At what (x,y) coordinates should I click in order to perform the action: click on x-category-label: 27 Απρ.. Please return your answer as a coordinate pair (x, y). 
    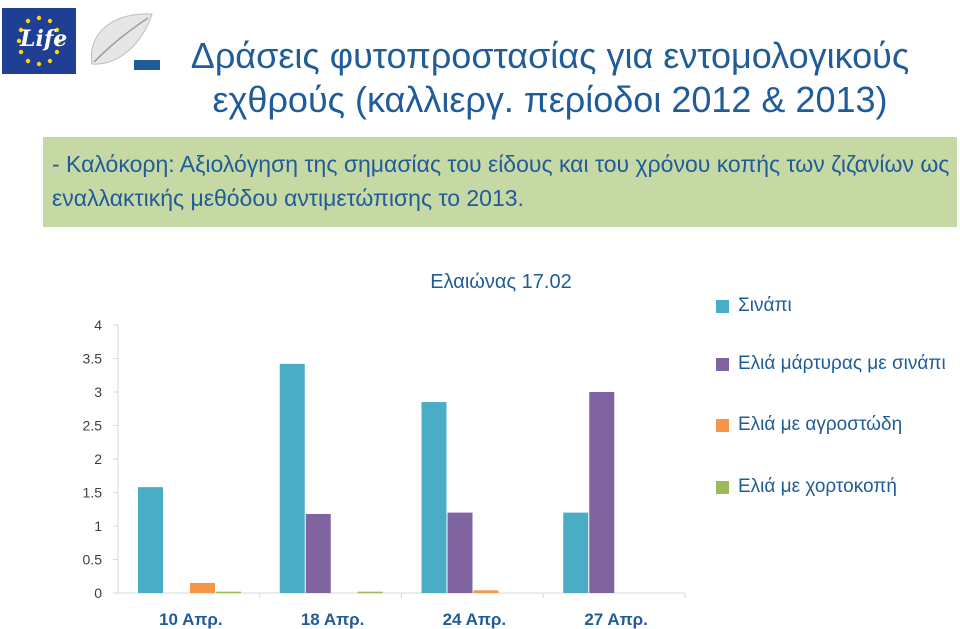
    Looking at the image, I should click on (616, 619).